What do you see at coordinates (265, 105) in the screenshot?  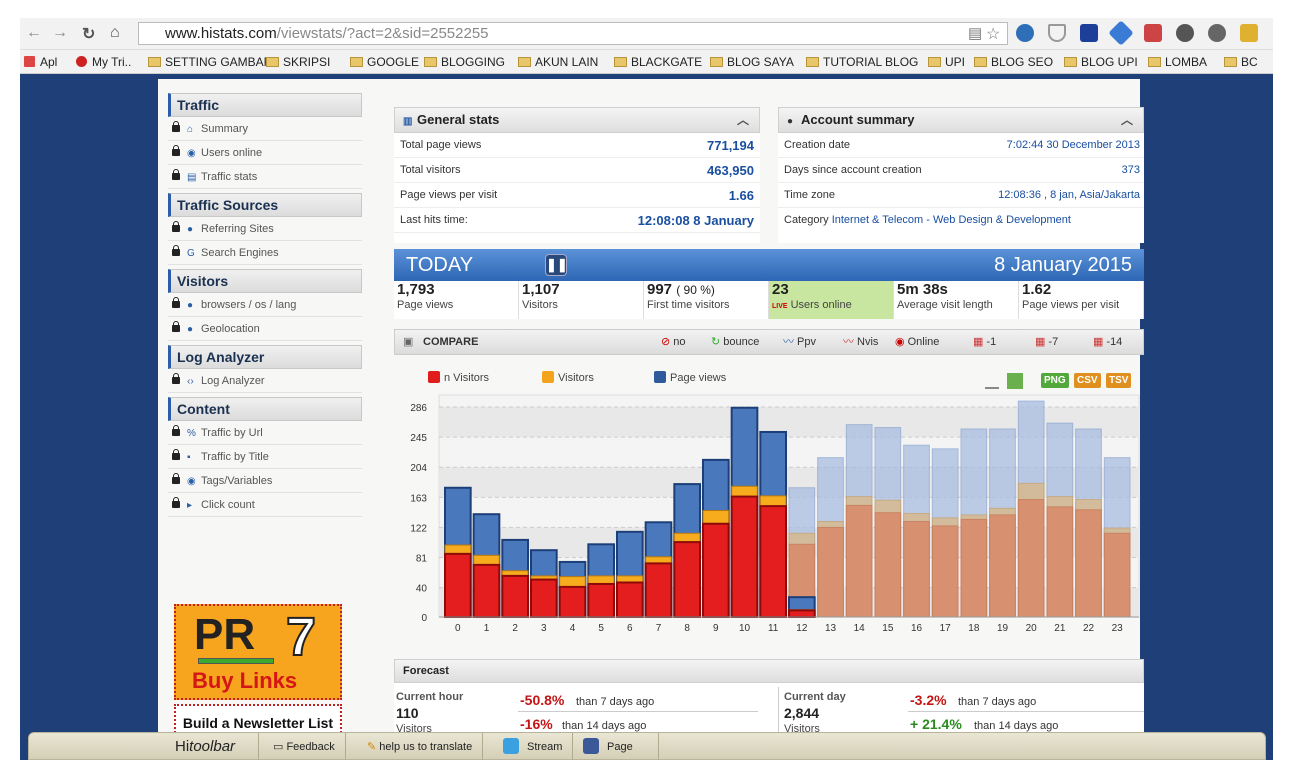 I see `sidebar-section-title: Traffic` at bounding box center [265, 105].